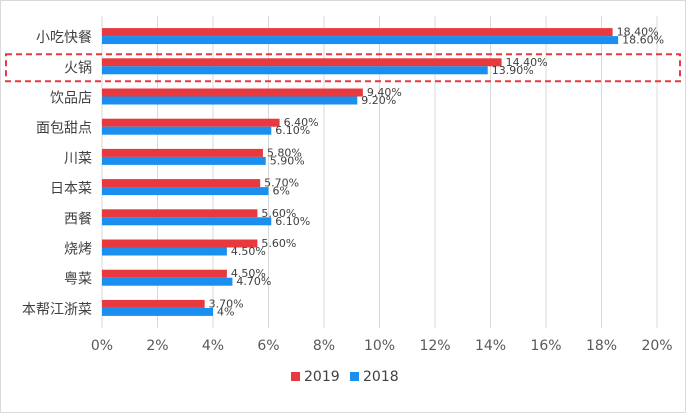 Image resolution: width=686 pixels, height=413 pixels. Describe the element at coordinates (287, 160) in the screenshot. I see `data-label-2018: 5.90%` at that location.